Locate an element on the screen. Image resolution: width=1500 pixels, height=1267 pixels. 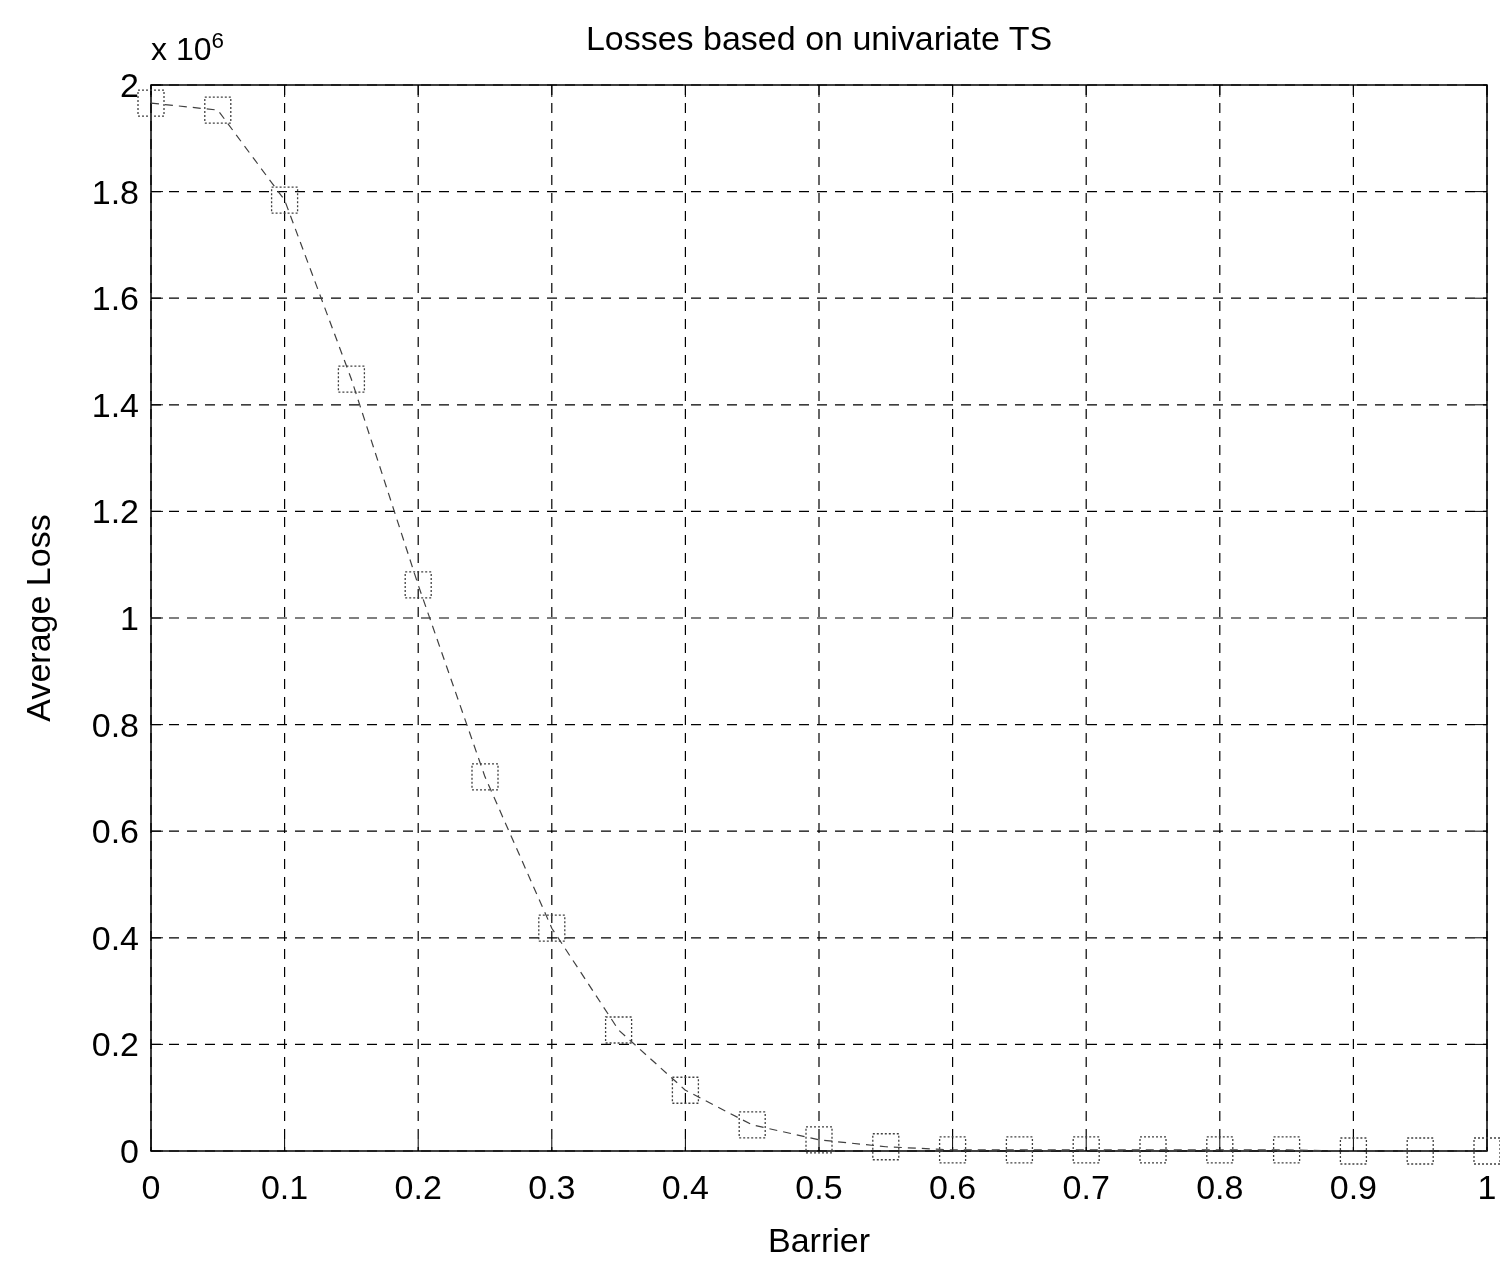
y-tick-label: 1.8 is located at coordinates (115, 191).